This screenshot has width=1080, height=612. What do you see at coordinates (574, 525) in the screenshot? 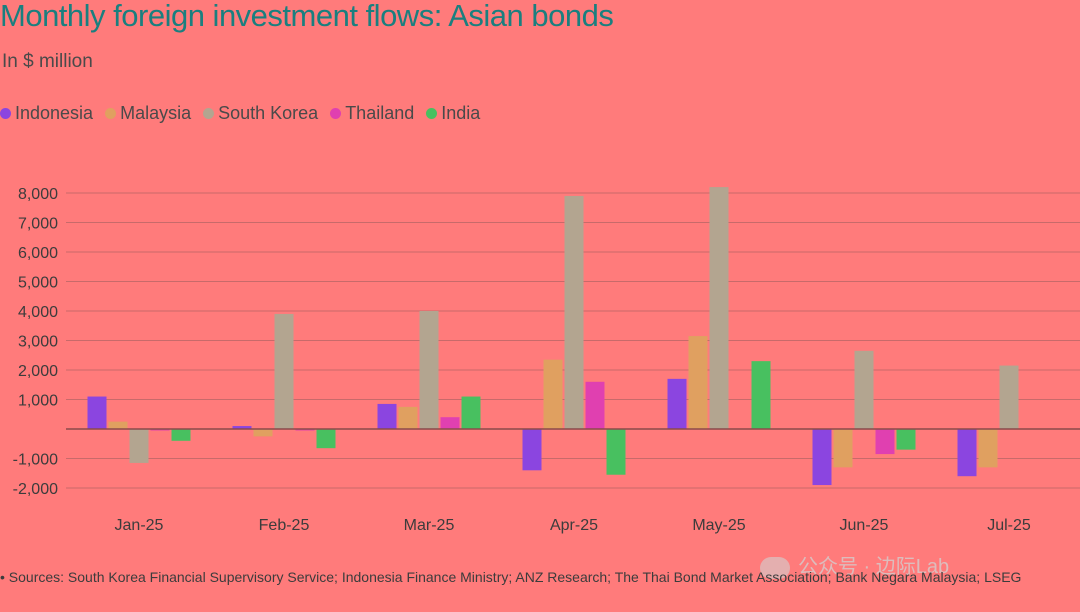
I see `x-tick-label: Apr-25` at bounding box center [574, 525].